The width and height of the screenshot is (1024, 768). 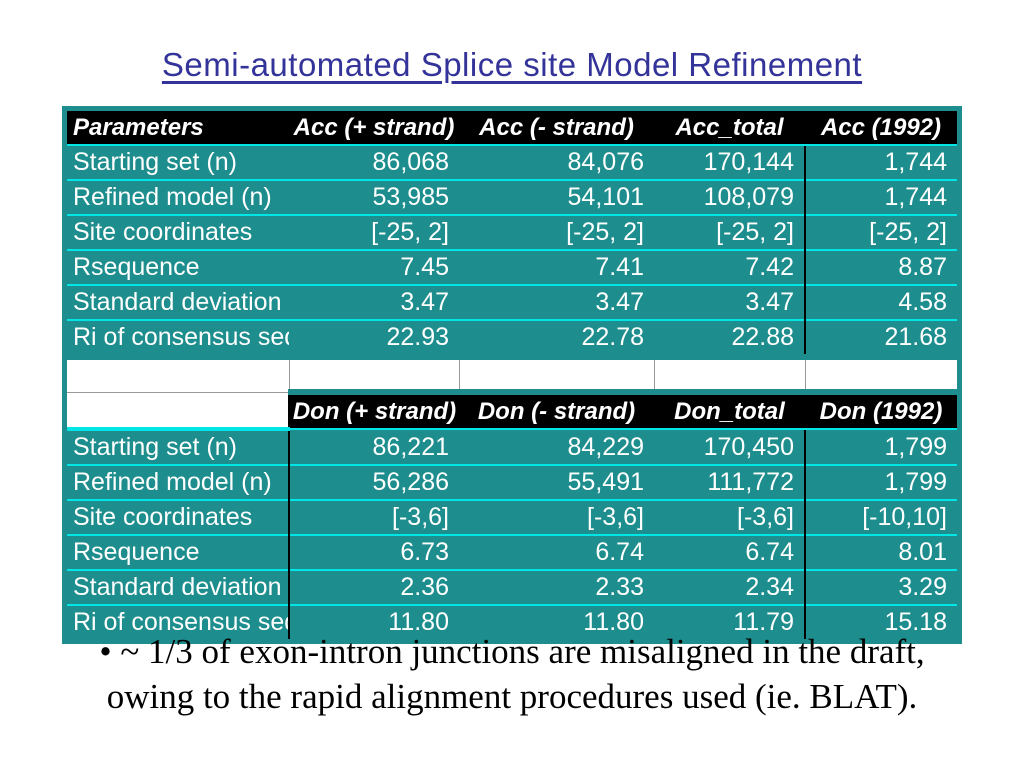 I want to click on acc-header-parameters: Parameters, so click(x=178, y=128).